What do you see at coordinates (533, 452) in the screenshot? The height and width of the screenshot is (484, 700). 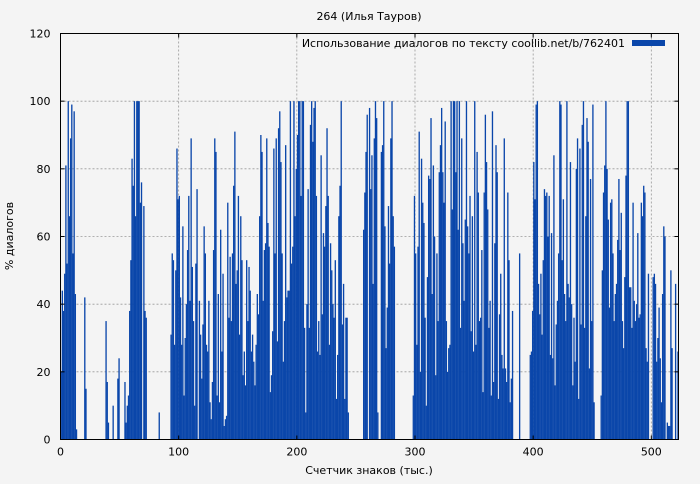 I see `x-tick-label: 400` at bounding box center [533, 452].